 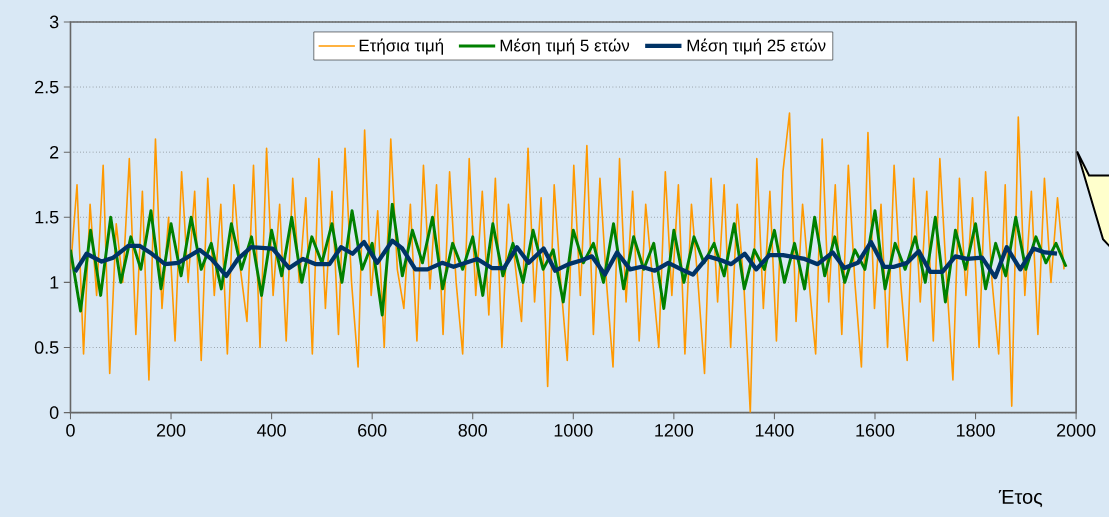 I want to click on y-tick-label: 1, so click(x=54, y=282).